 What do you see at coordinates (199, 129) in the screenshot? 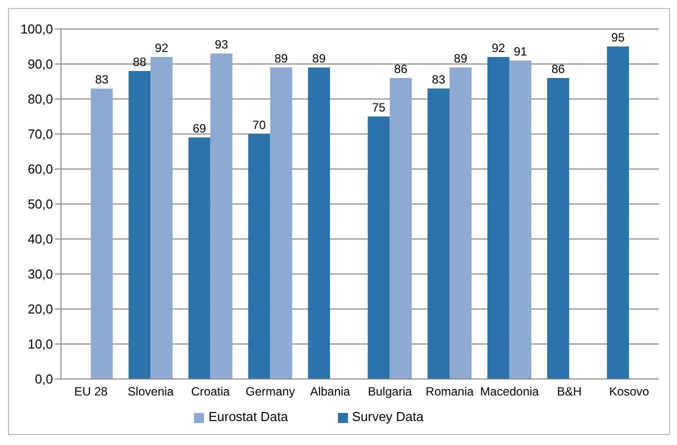
I see `data-label: 69` at bounding box center [199, 129].